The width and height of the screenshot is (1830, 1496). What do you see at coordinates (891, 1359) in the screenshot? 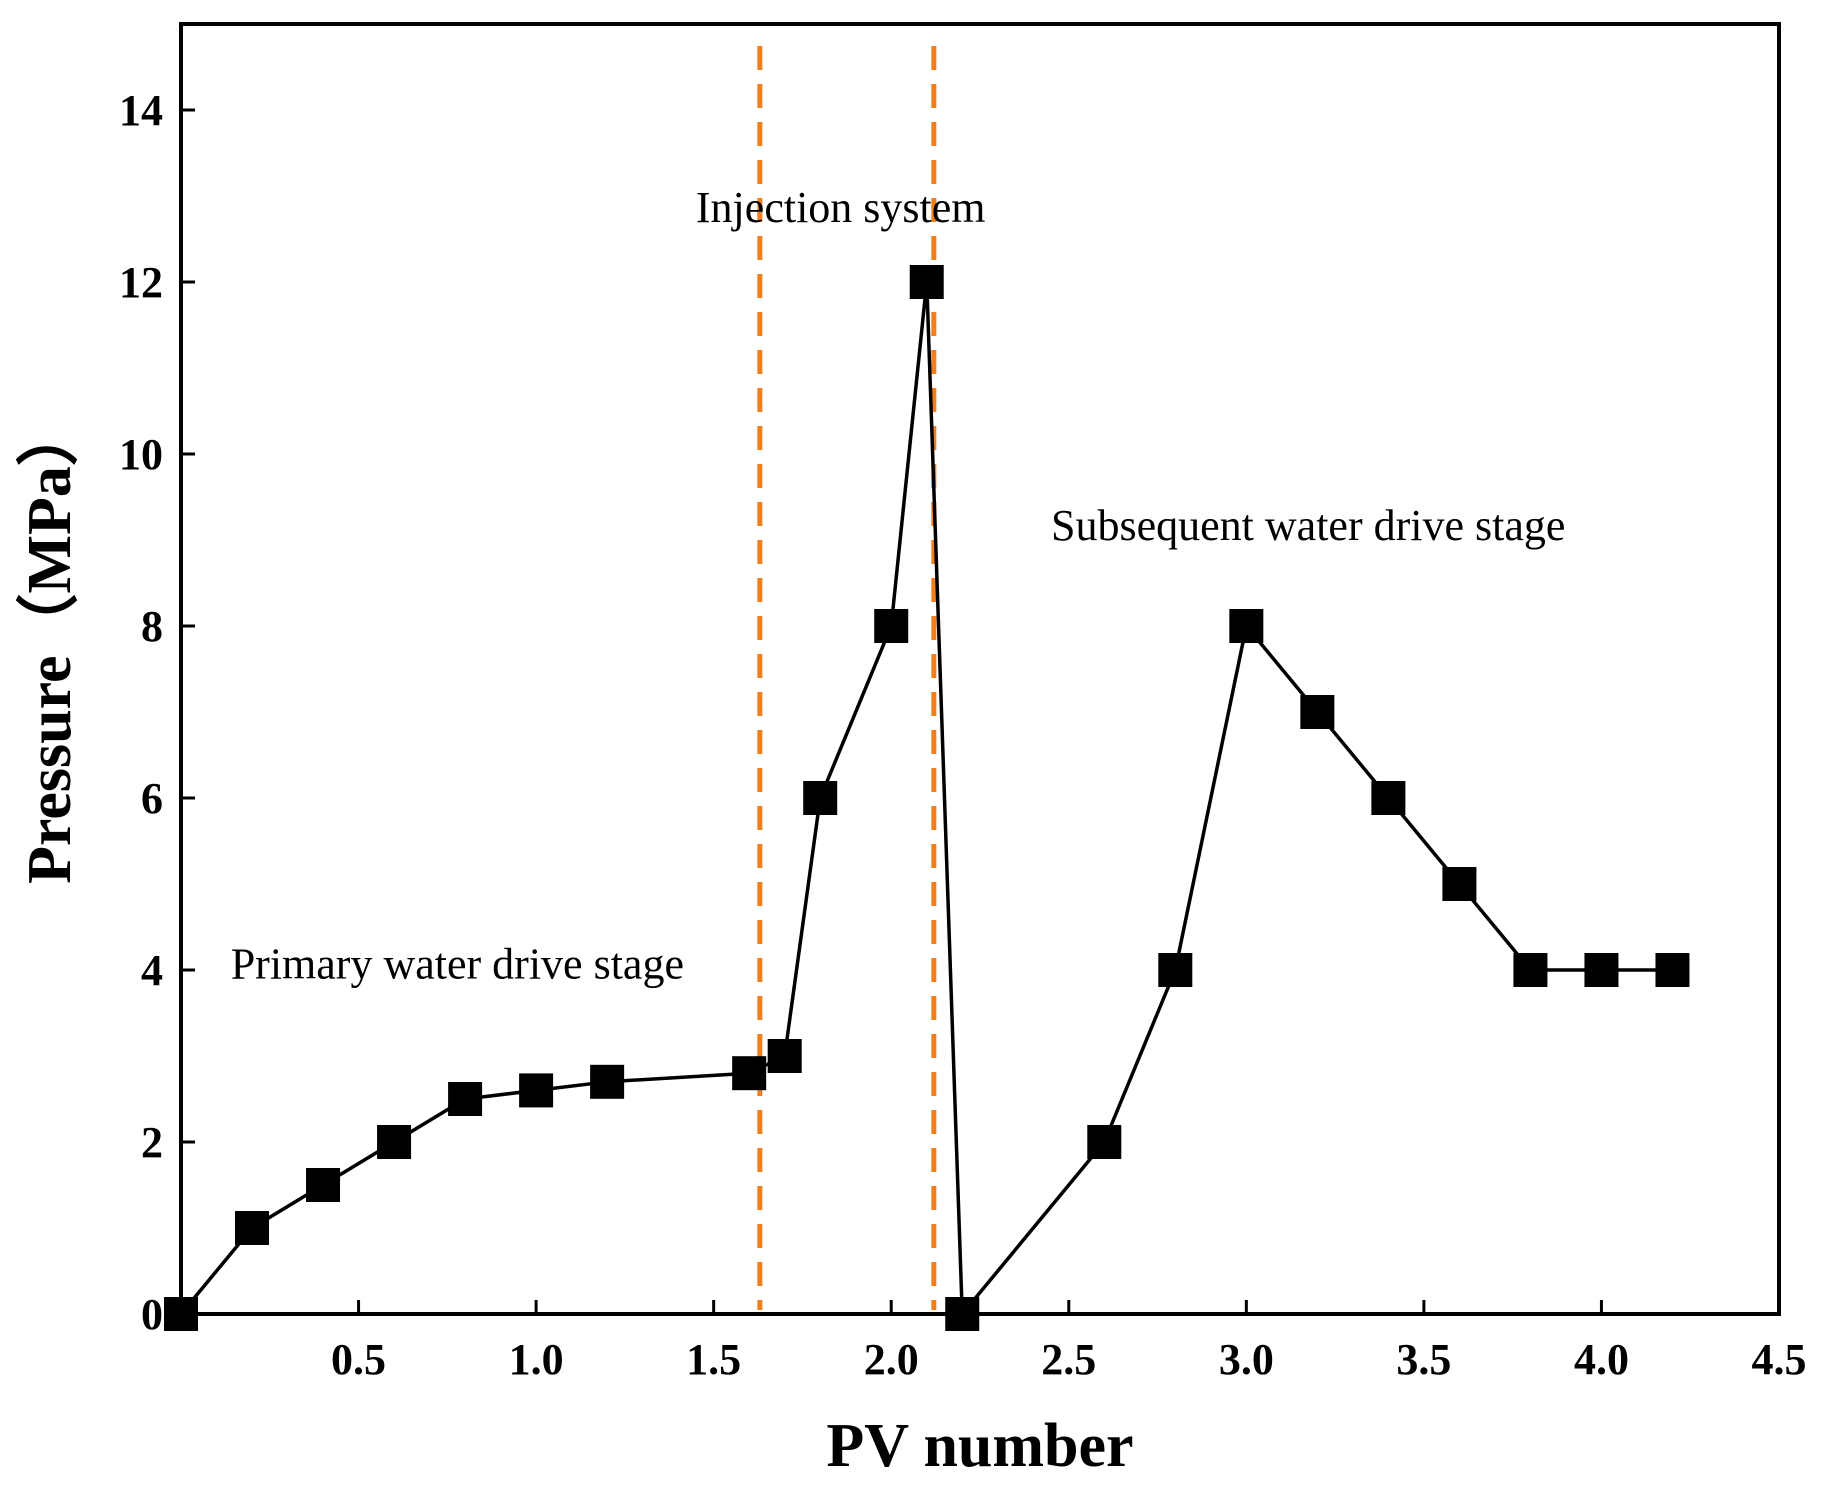
I see `x-tick-label: 2.0` at bounding box center [891, 1359].